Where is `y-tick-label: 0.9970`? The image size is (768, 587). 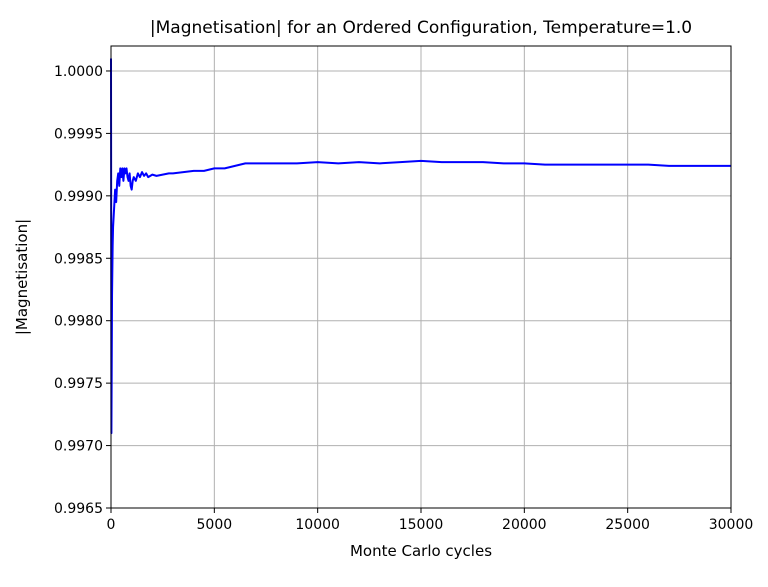 y-tick-label: 0.9970 is located at coordinates (78, 447).